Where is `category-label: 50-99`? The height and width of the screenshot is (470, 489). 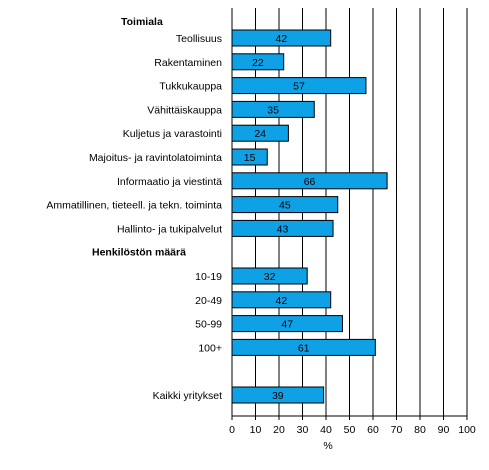 category-label: 50-99 is located at coordinates (208, 325).